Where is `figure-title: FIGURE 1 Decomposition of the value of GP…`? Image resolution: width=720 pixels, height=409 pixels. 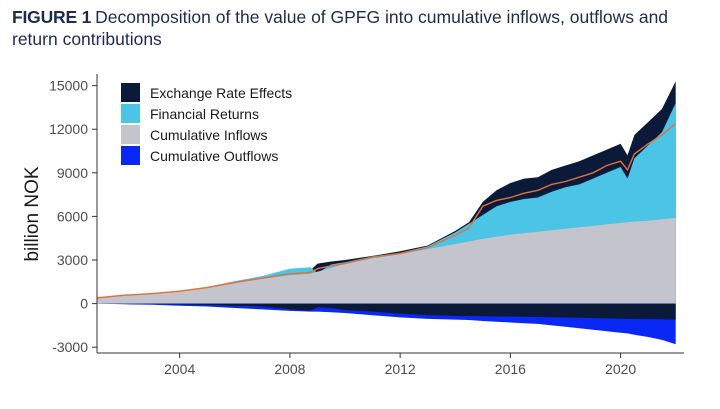 figure-title: FIGURE 1 Decomposition of the value of GP… is located at coordinates (362, 28).